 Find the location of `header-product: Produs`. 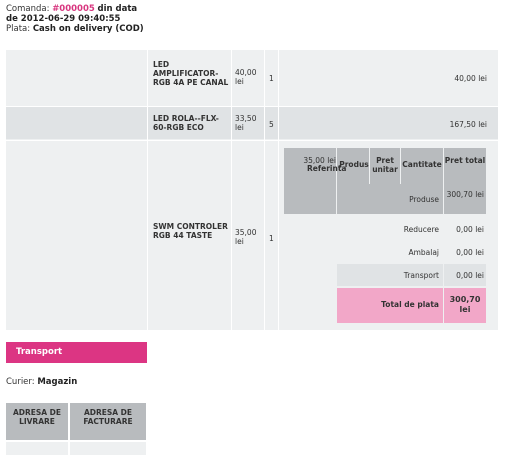

header-product: Produs is located at coordinates (354, 164).